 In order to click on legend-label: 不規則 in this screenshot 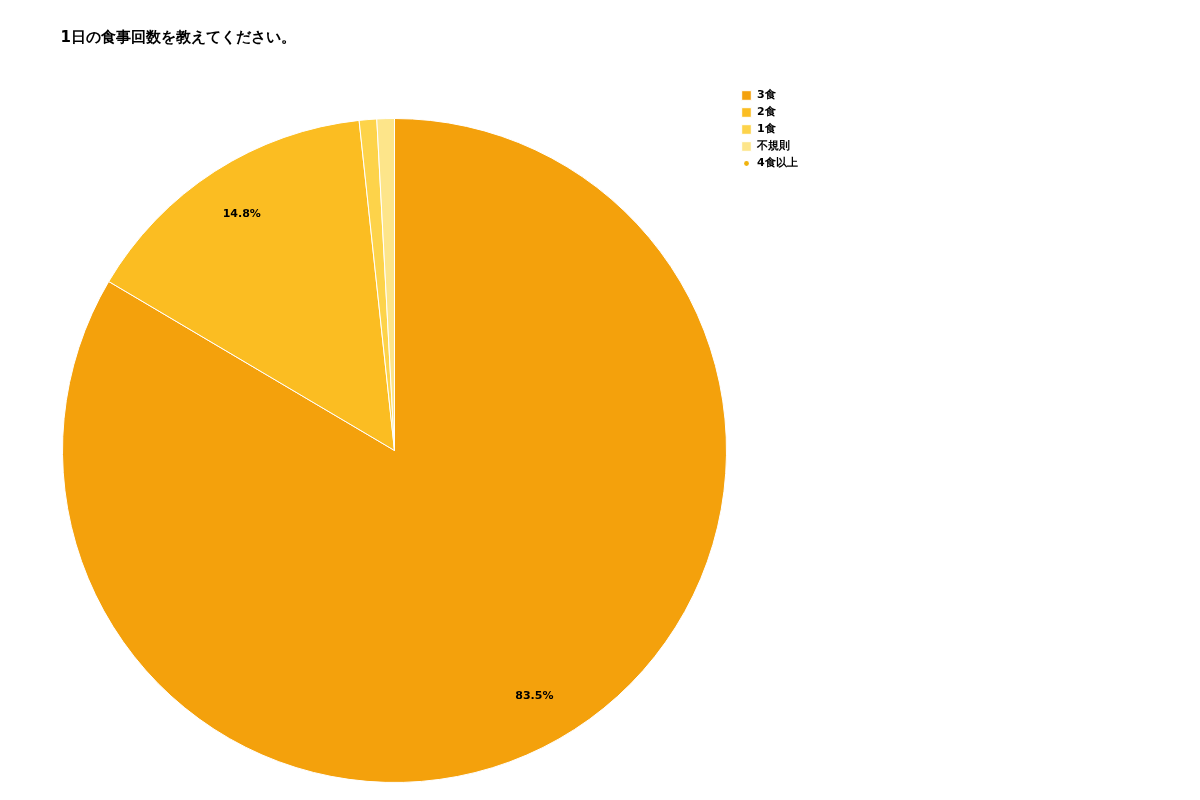, I will do `click(773, 145)`.